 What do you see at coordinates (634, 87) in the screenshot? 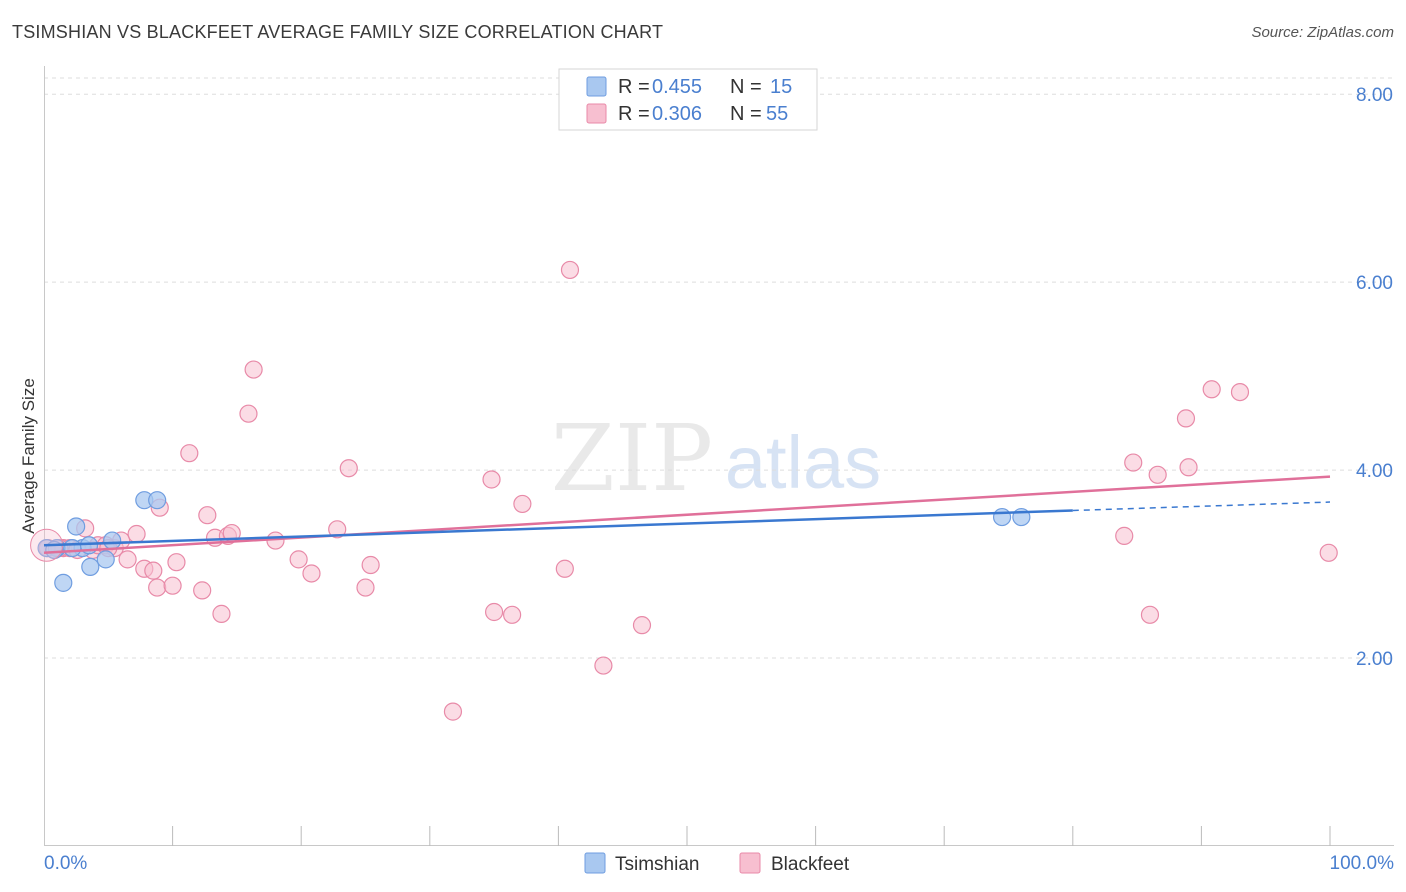
I see `legend-r-label-tsimshian: R =` at bounding box center [634, 87].